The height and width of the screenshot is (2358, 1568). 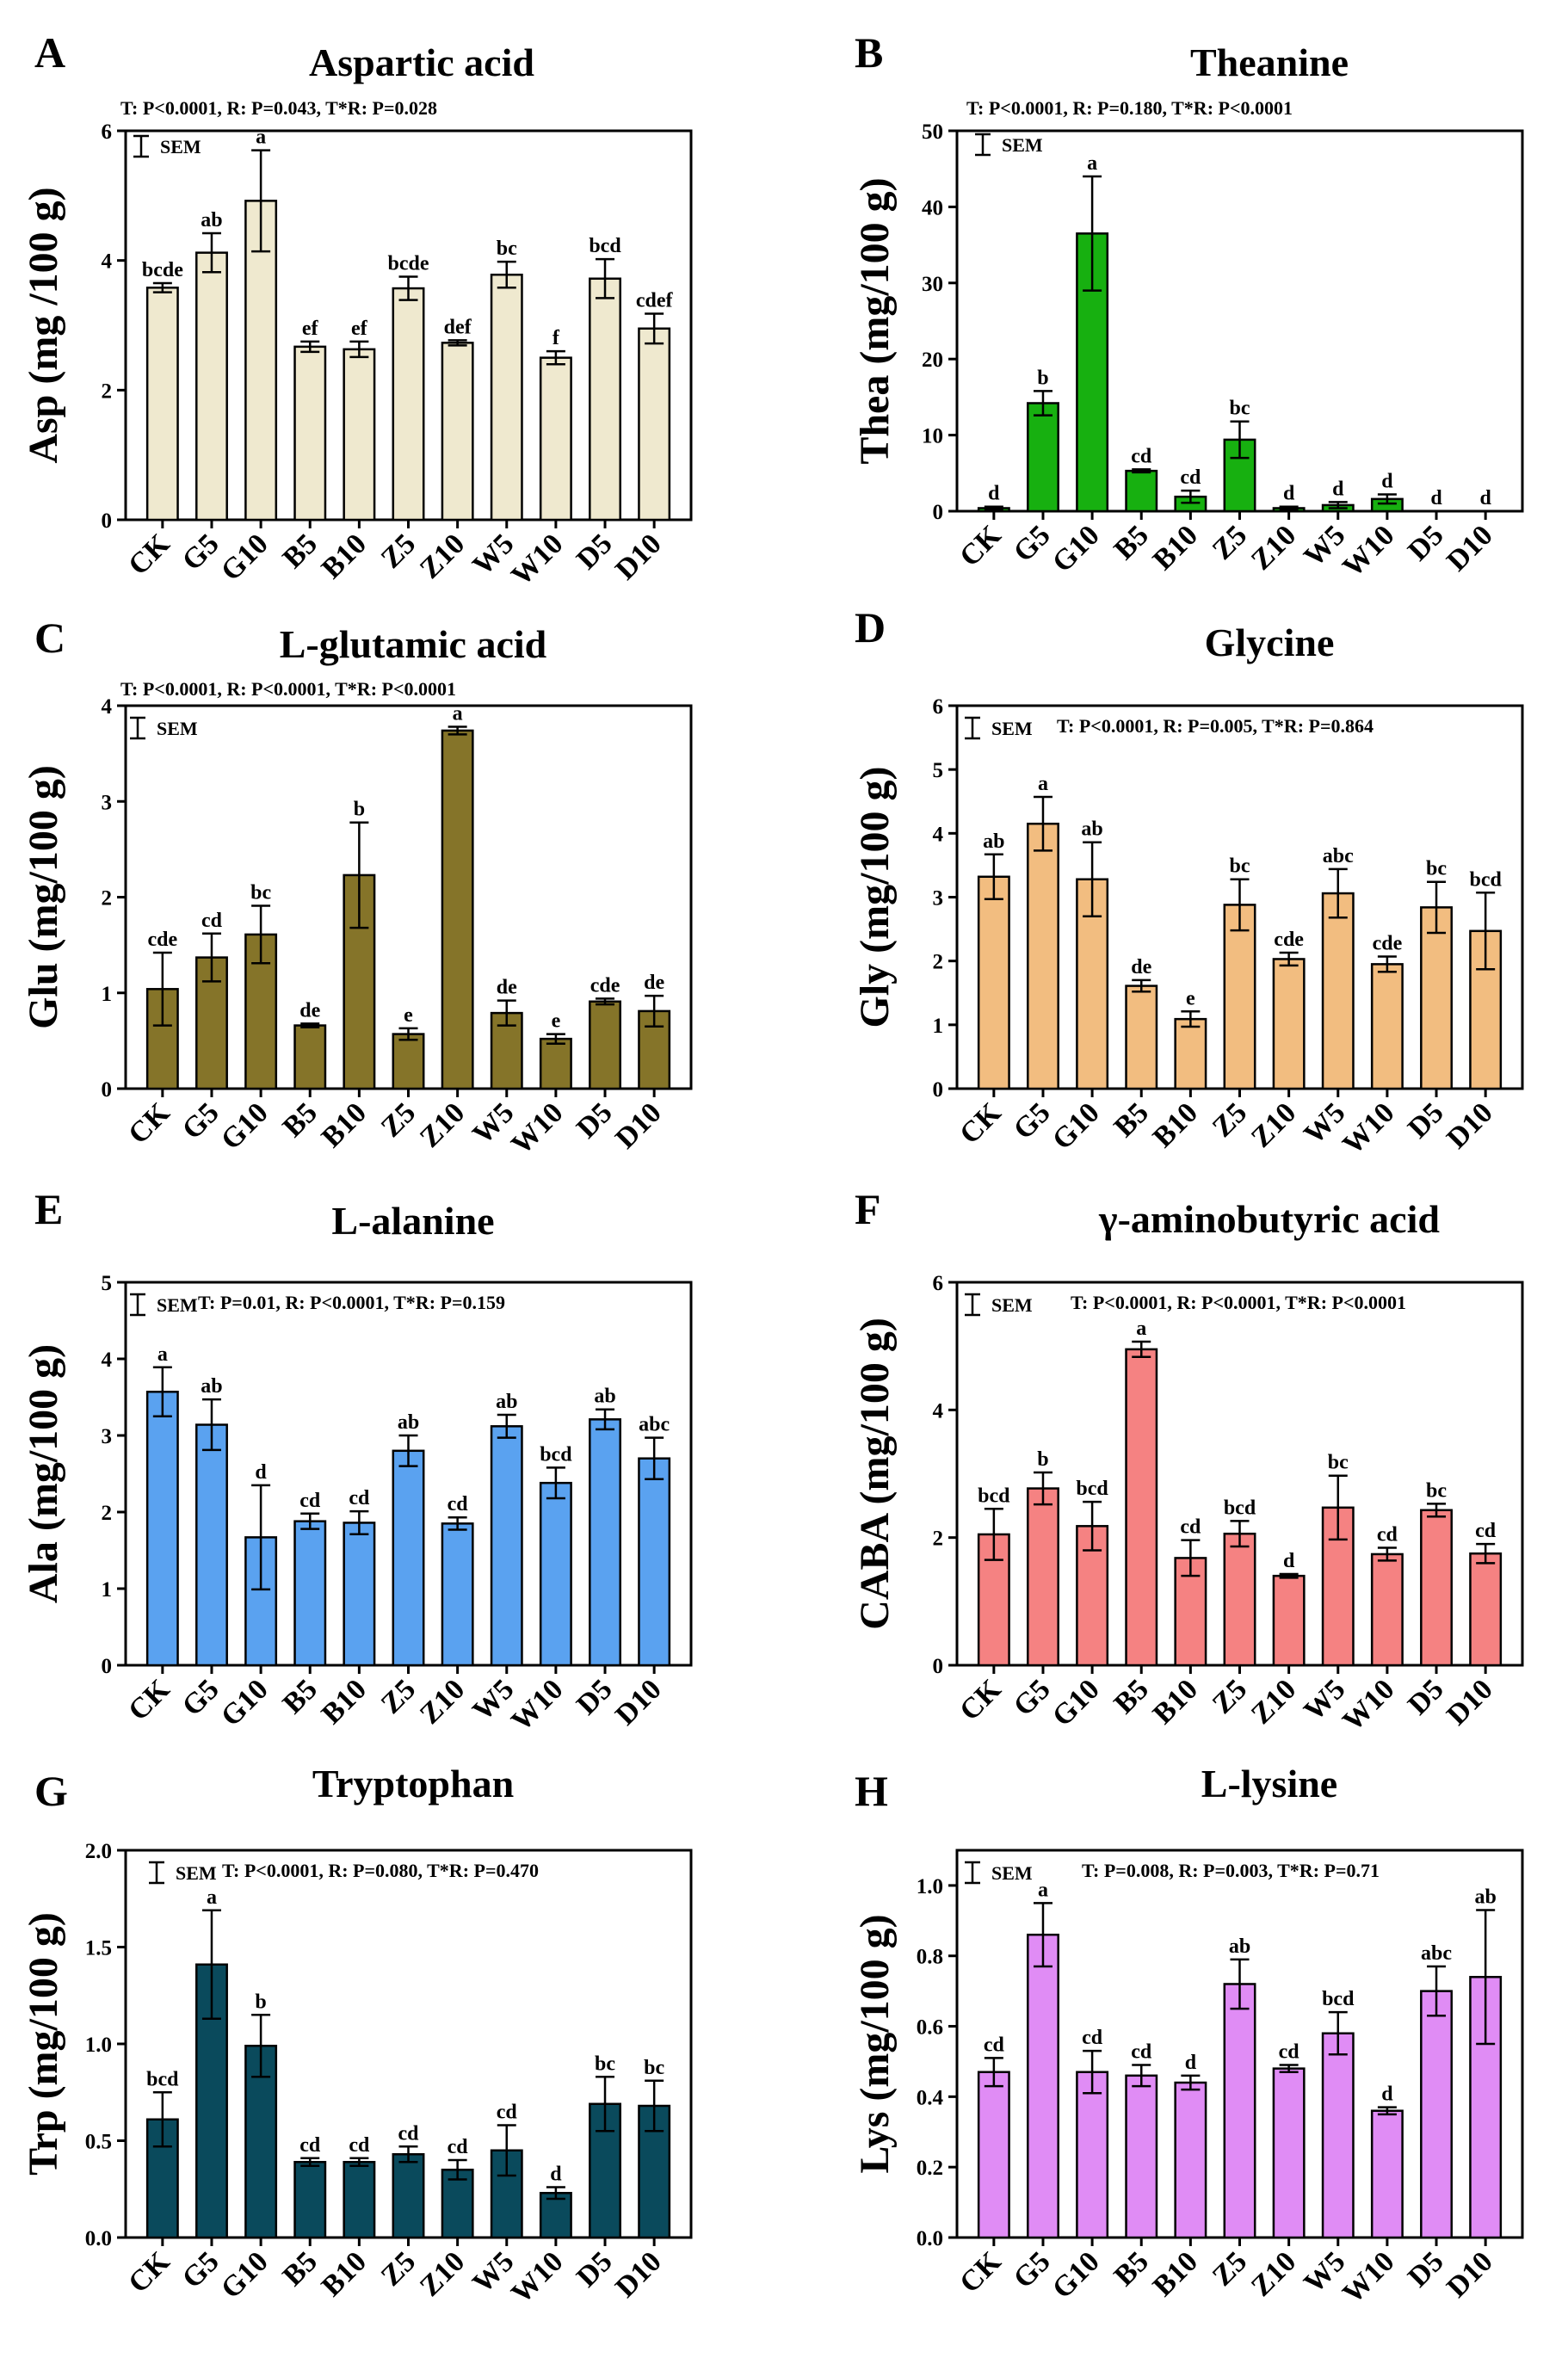 What do you see at coordinates (1436, 1953) in the screenshot?
I see `significance-letter: abc` at bounding box center [1436, 1953].